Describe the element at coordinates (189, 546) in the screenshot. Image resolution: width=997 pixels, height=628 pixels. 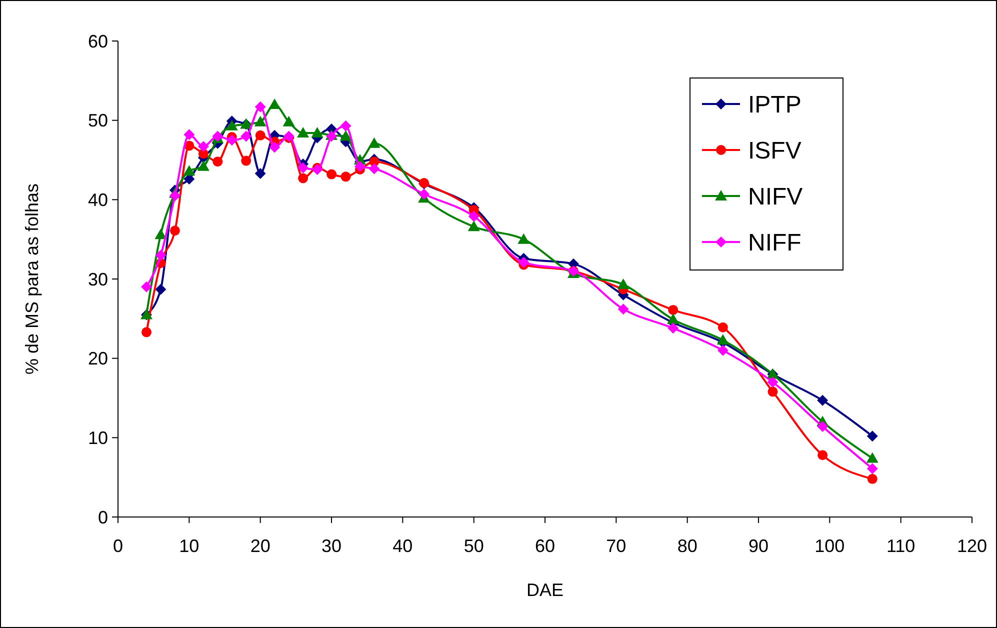
I see `x-tick-label: 10` at that location.